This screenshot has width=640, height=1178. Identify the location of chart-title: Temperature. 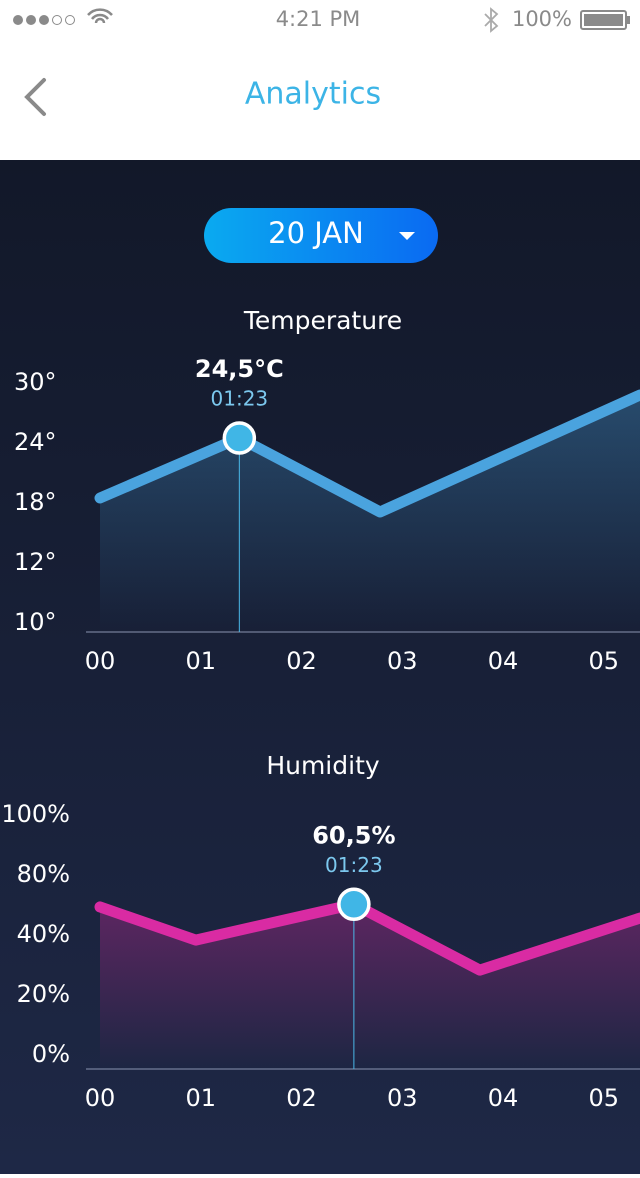
(322, 320).